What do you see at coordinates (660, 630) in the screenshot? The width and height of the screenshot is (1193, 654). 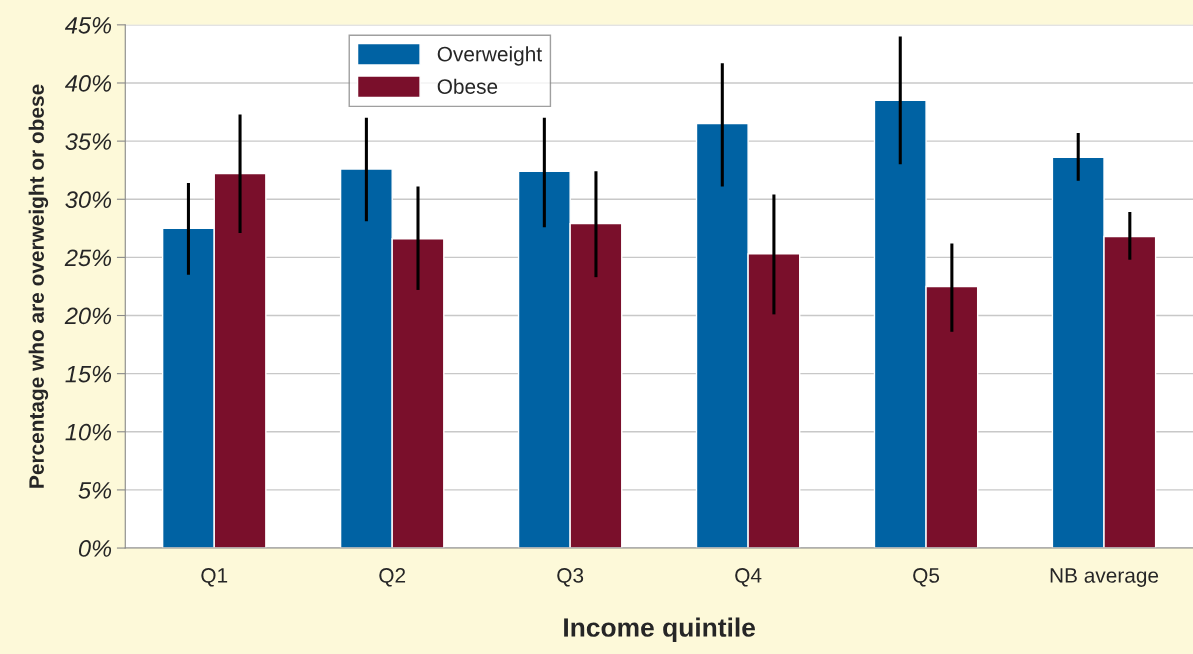 I see `x-axis-title: Income quintile` at bounding box center [660, 630].